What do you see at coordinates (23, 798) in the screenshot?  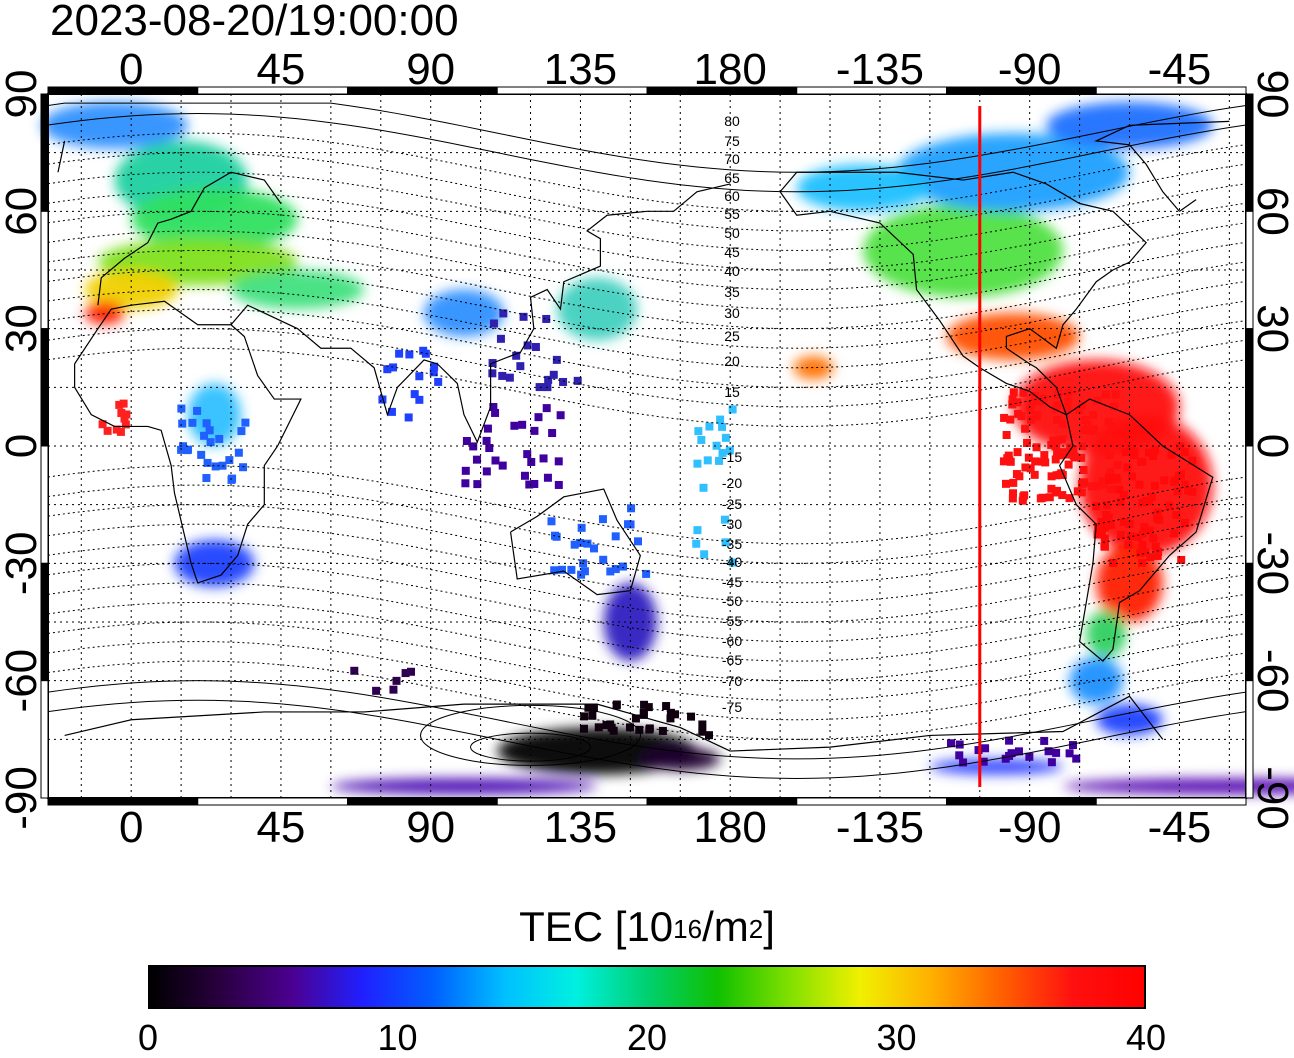 I see `left-lat-tick-label: -90` at bounding box center [23, 798].